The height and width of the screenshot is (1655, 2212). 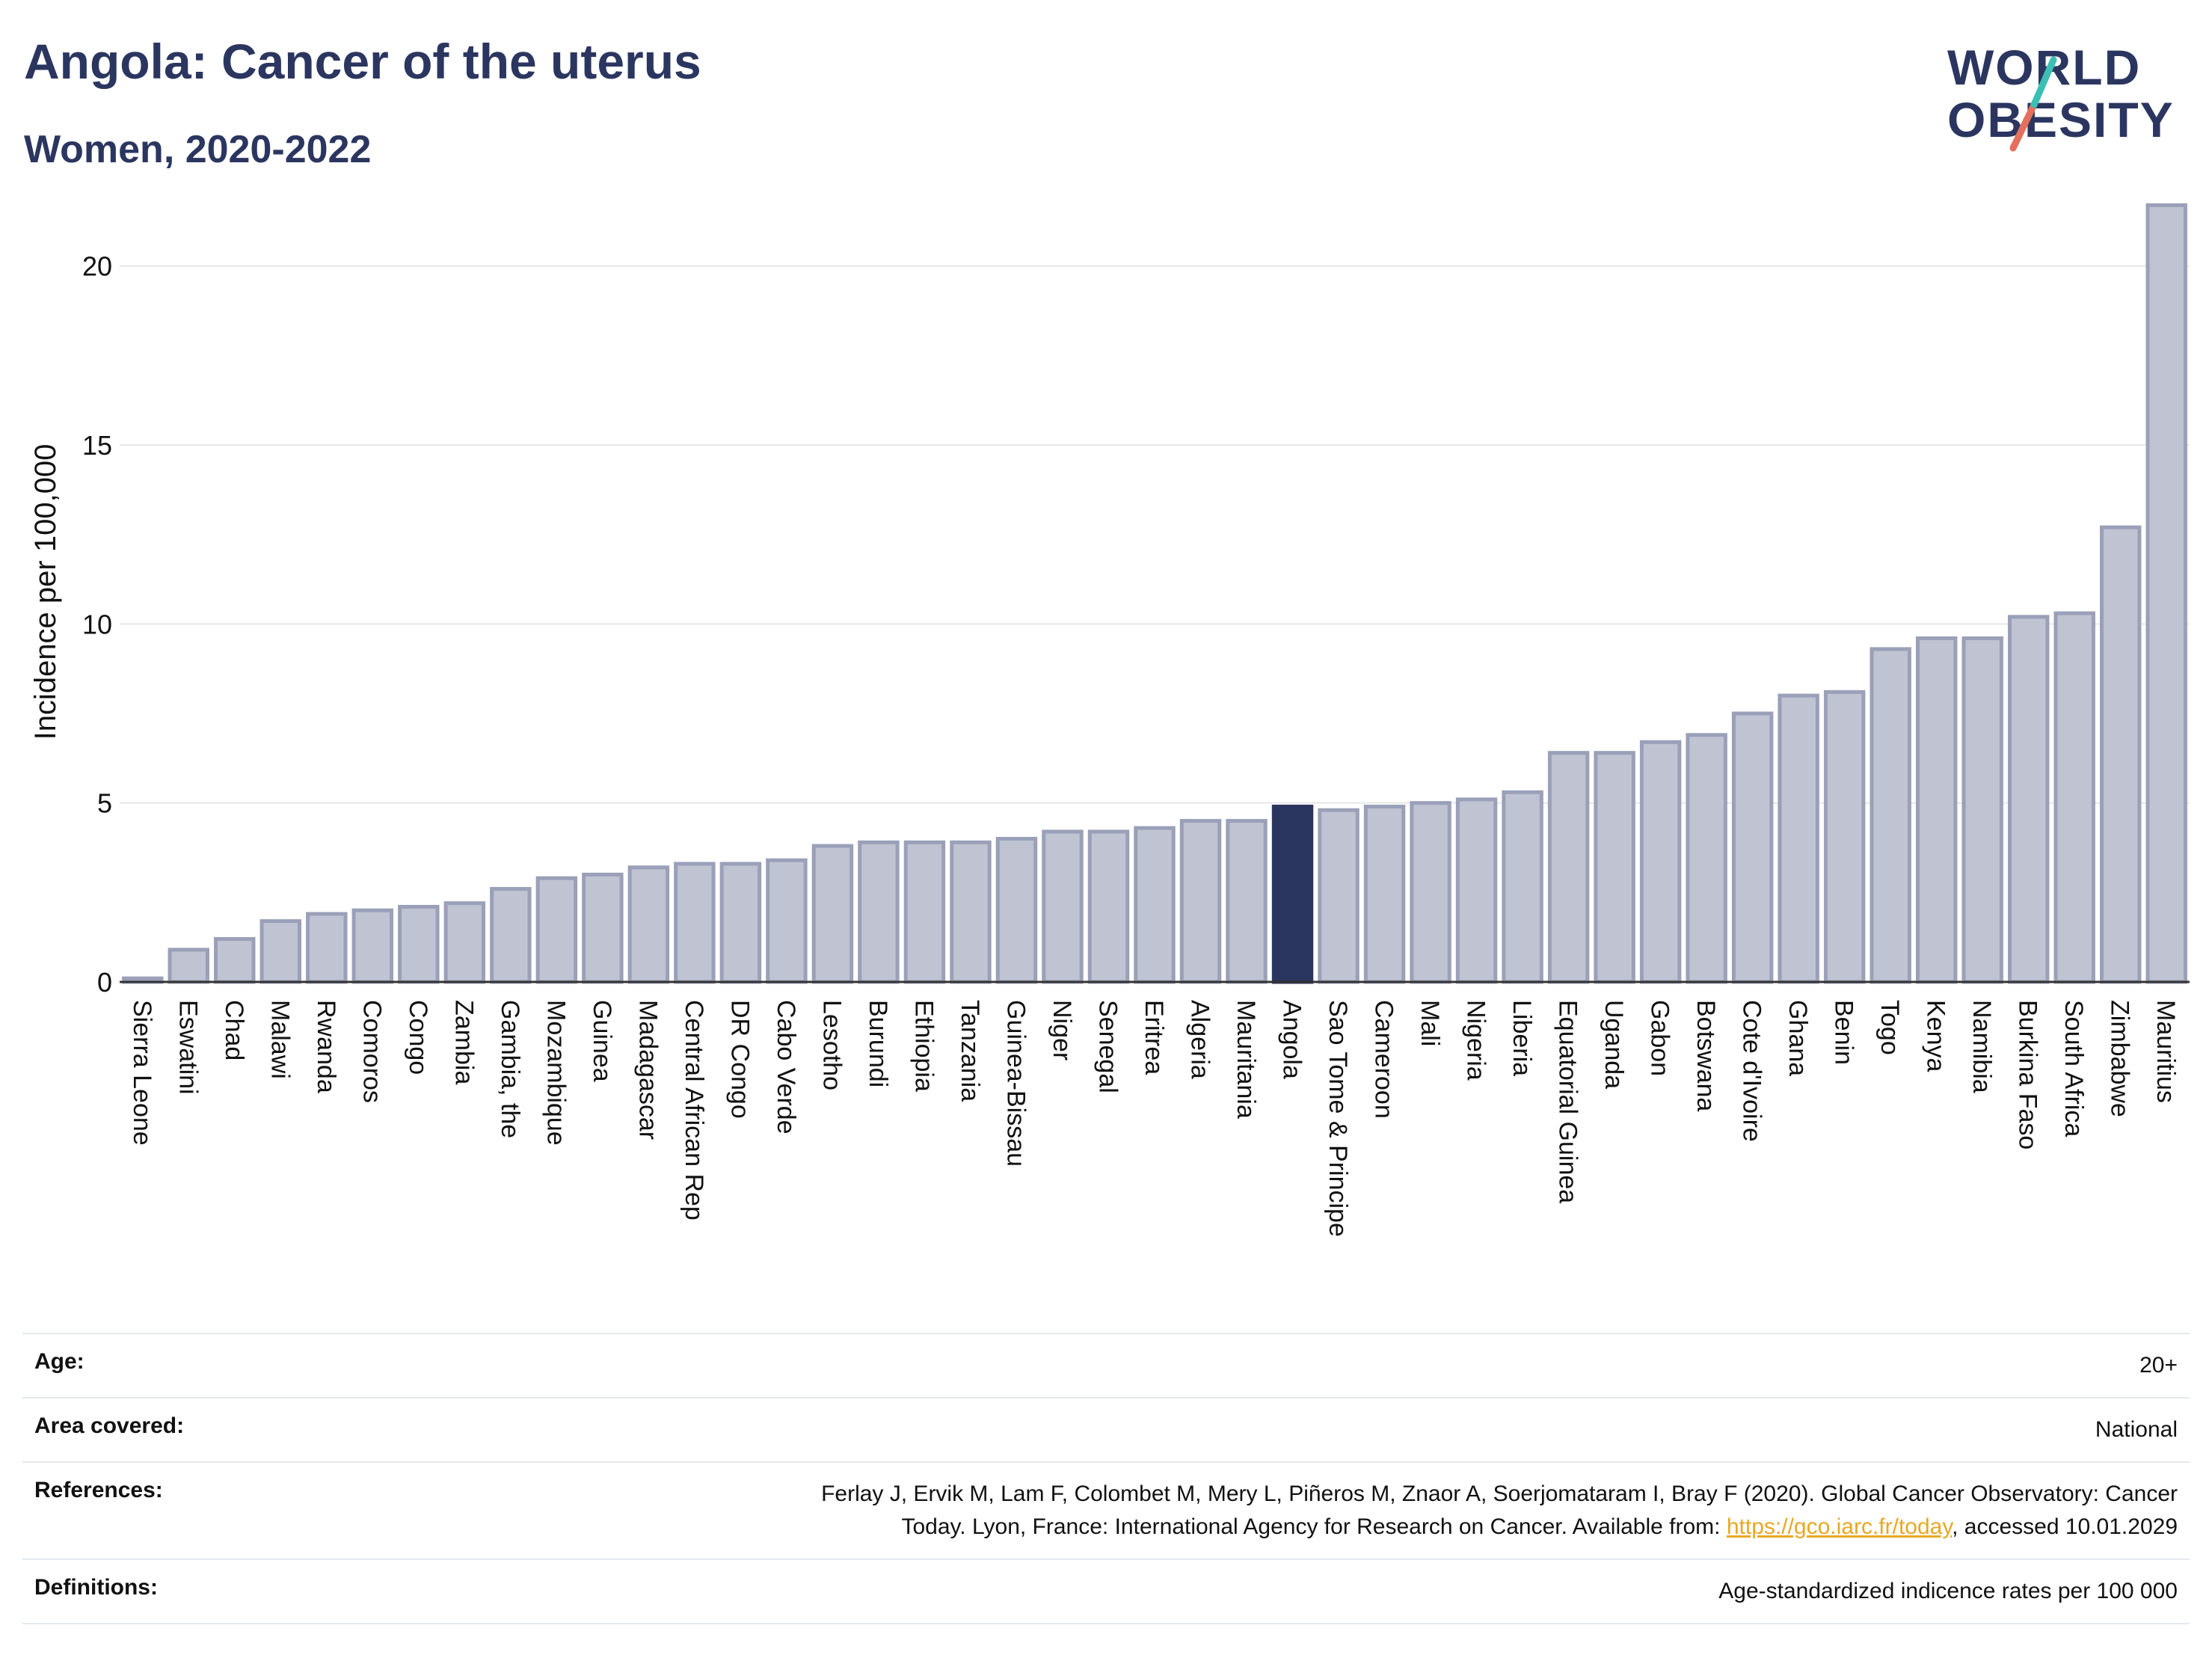 I want to click on bar-guinea-bissau, so click(x=1016, y=910).